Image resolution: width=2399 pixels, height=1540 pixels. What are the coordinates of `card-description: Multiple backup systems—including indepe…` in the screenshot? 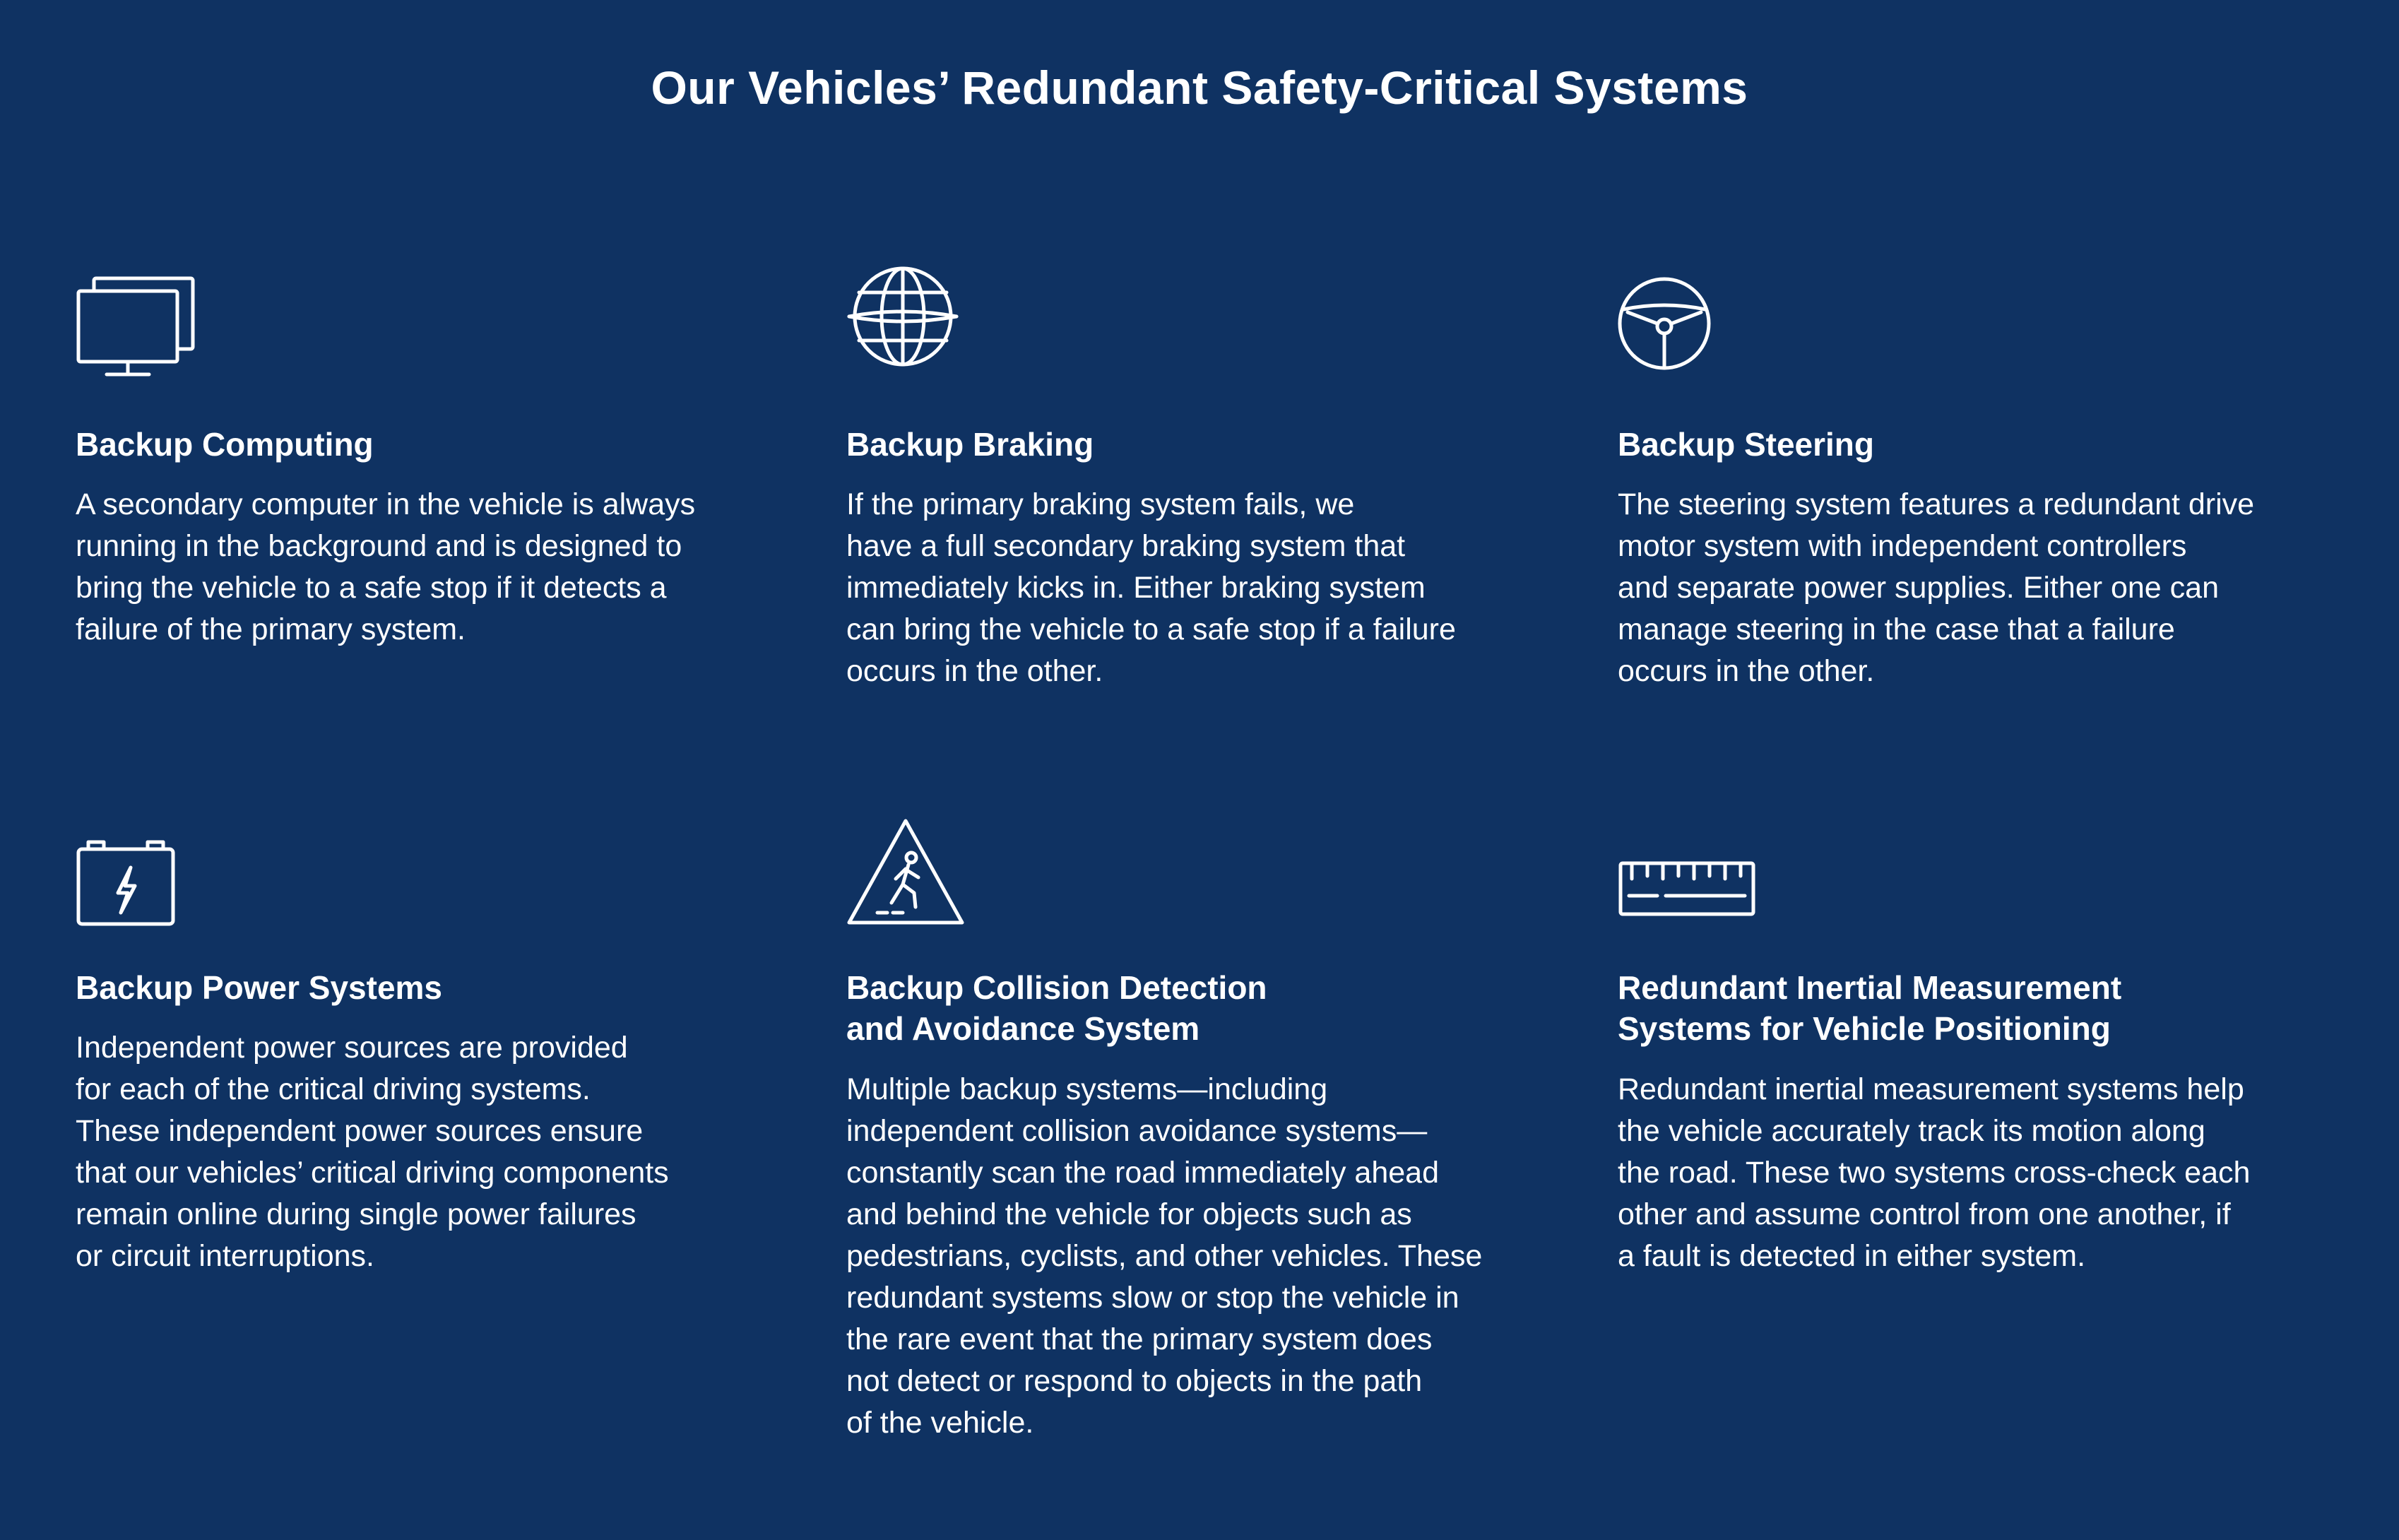 It's located at (1164, 1256).